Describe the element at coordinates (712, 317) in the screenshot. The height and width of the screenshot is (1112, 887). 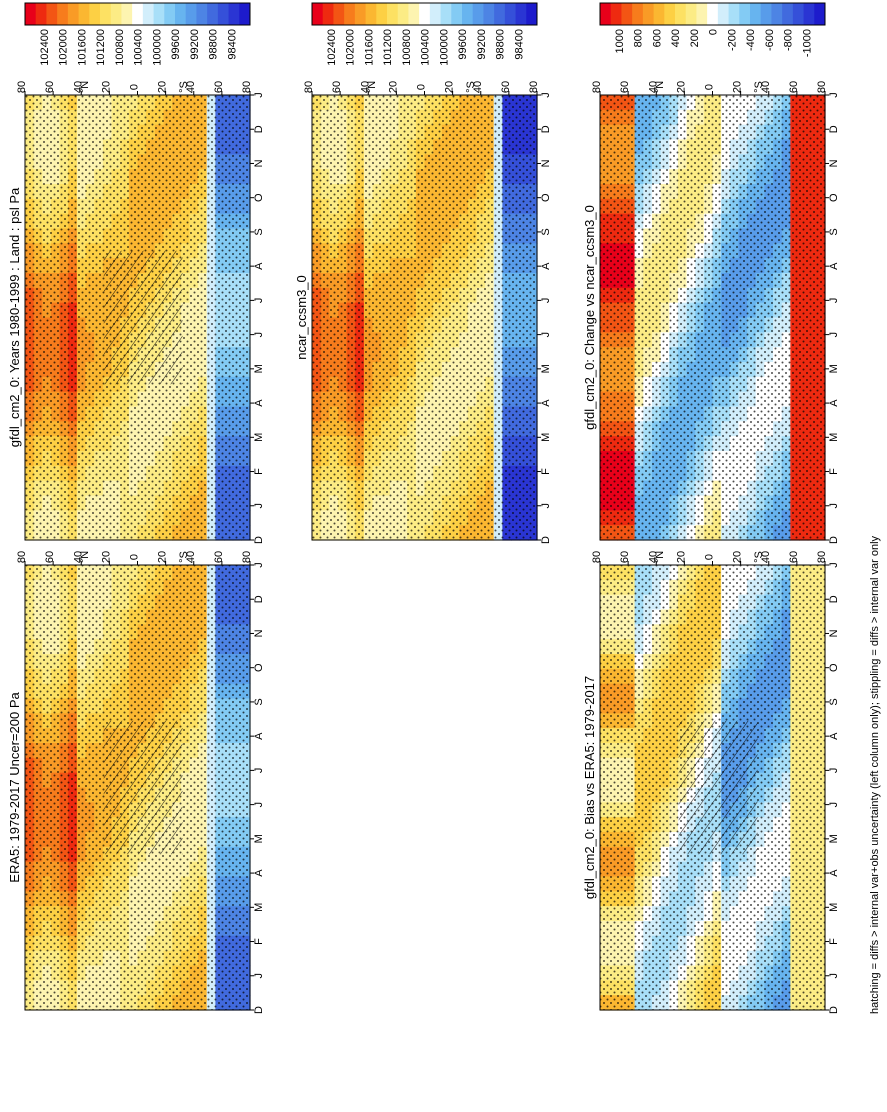
I see `stippling-overlay` at that location.